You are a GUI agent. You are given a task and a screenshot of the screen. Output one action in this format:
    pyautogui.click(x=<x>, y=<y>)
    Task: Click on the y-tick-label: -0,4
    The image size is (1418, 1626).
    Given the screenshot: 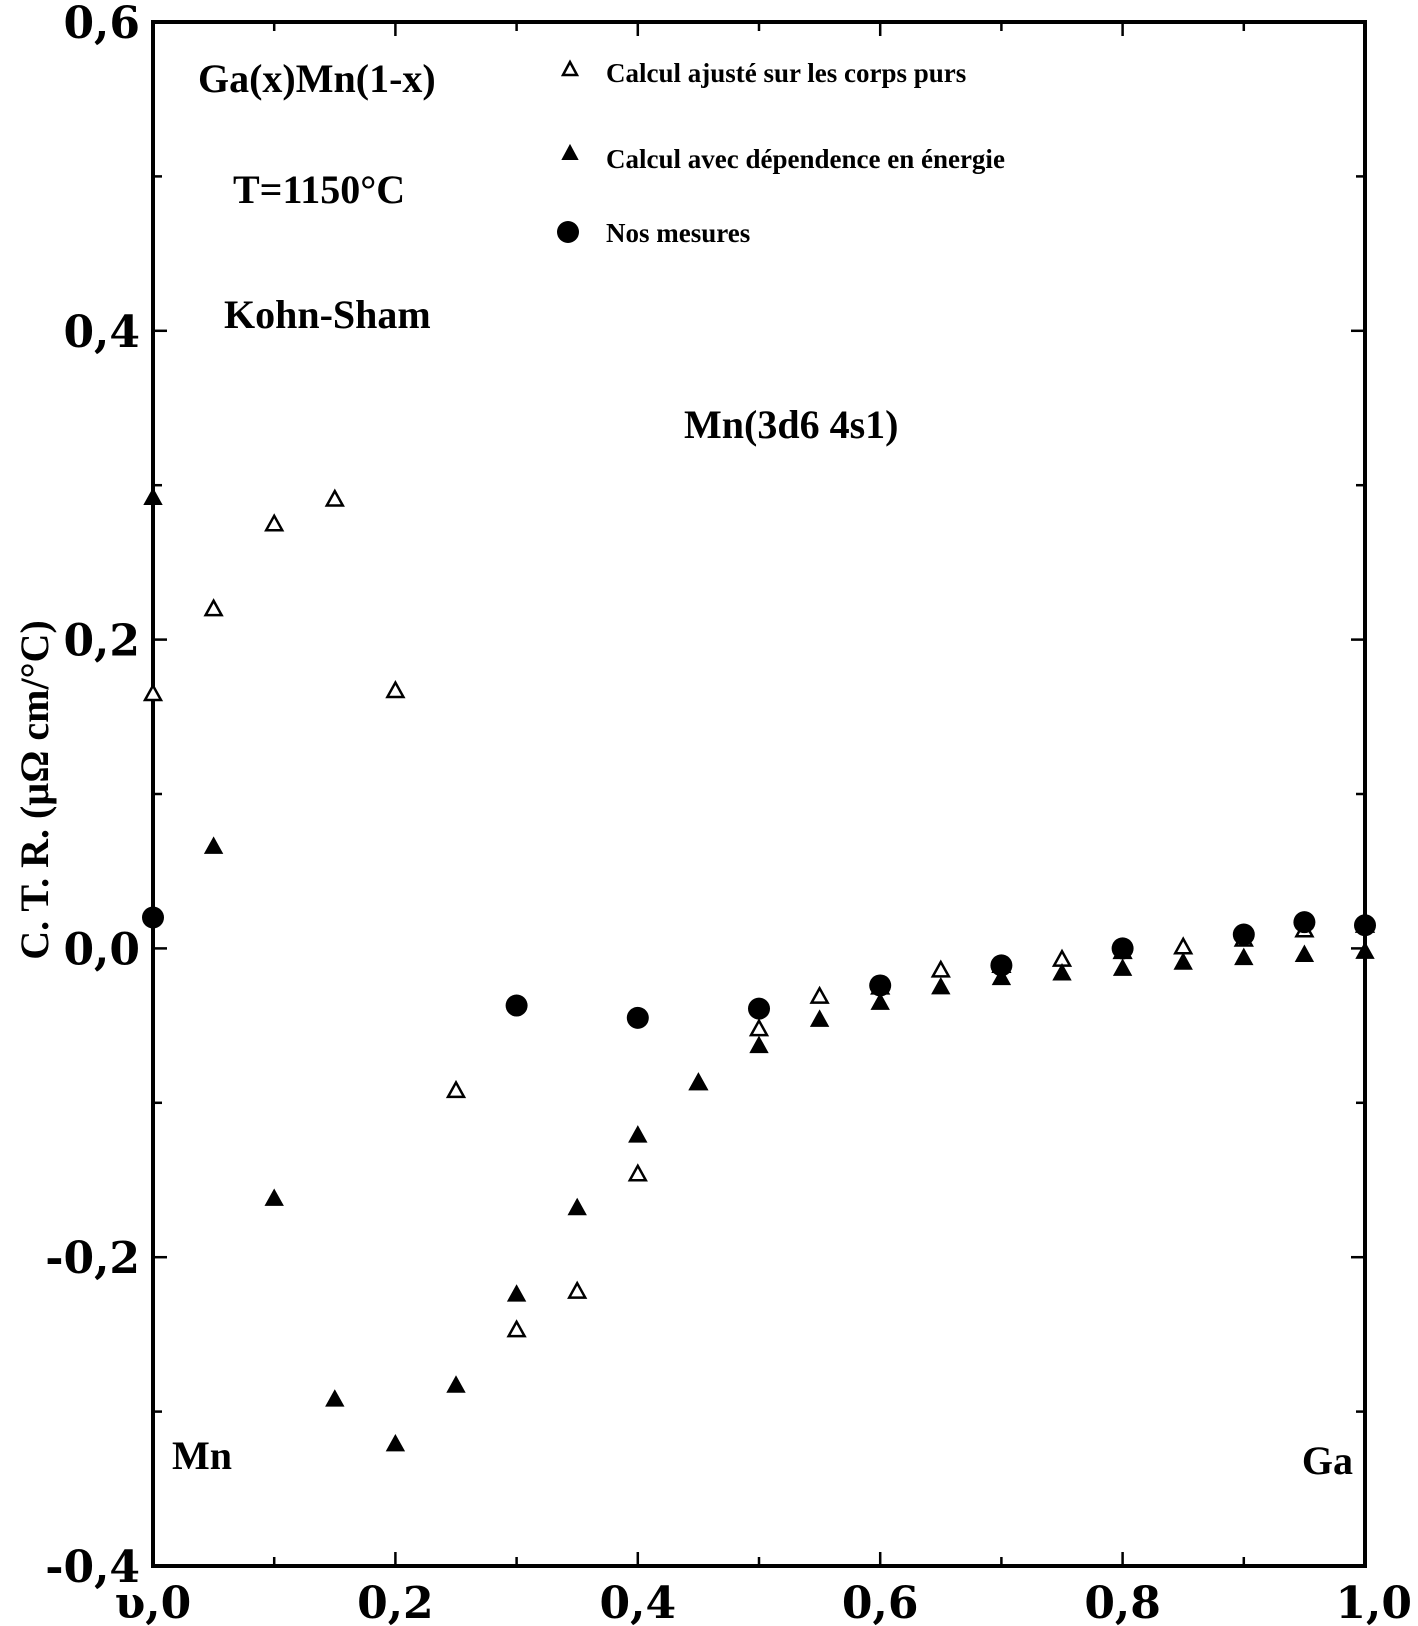 What is the action you would take?
    pyautogui.click(x=92, y=1567)
    